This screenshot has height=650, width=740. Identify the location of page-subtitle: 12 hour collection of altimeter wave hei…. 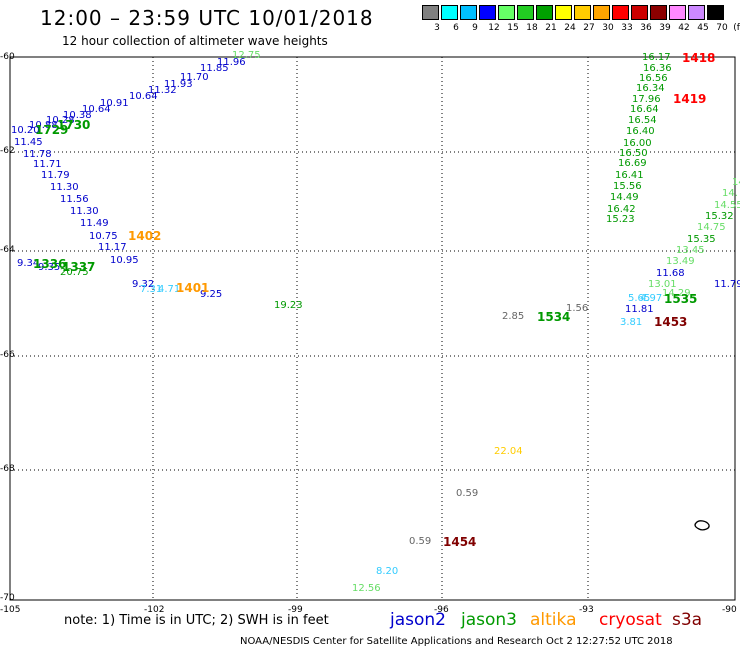
(195, 41).